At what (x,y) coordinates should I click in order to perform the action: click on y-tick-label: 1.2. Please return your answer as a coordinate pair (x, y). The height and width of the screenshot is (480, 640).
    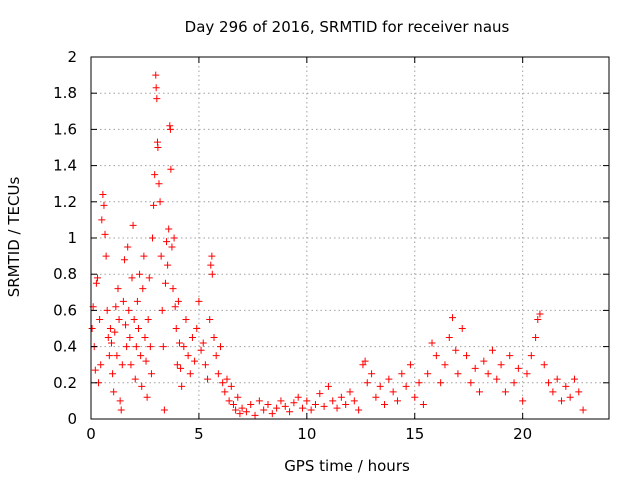
    Looking at the image, I should click on (65, 202).